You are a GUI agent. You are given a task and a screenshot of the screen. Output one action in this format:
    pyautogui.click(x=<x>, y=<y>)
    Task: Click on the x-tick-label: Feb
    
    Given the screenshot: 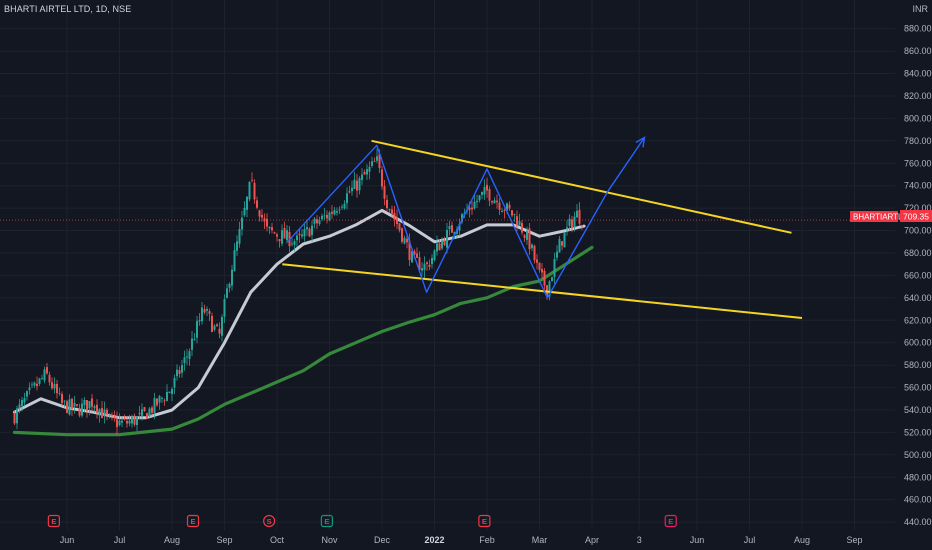 What is the action you would take?
    pyautogui.click(x=487, y=540)
    